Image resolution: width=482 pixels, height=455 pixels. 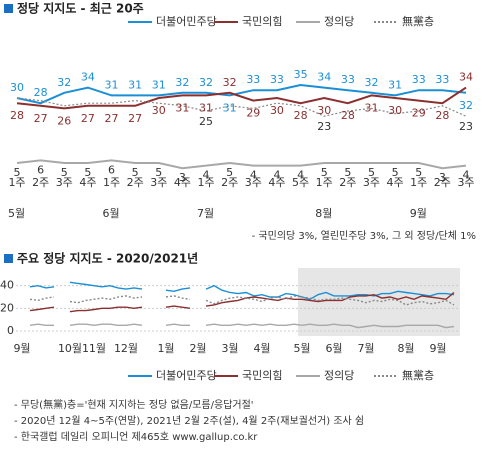 I want to click on footnote: - 국민의당 3%, 열린민주당 3%, 그 외 정당/단체 1%, so click(x=364, y=236).